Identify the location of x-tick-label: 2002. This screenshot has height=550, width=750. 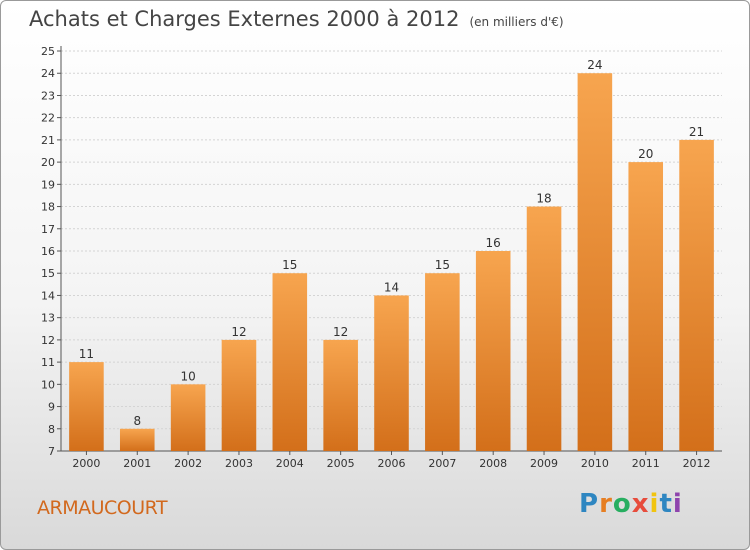
(188, 463).